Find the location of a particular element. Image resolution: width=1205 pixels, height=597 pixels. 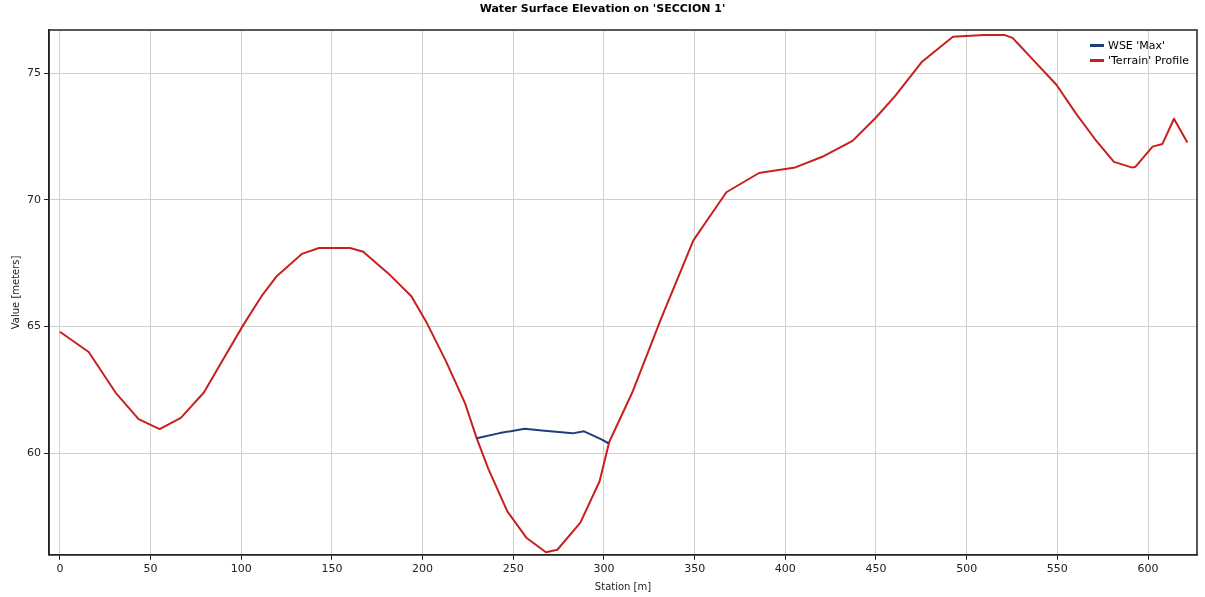

x-tick-label: 250 is located at coordinates (513, 569).